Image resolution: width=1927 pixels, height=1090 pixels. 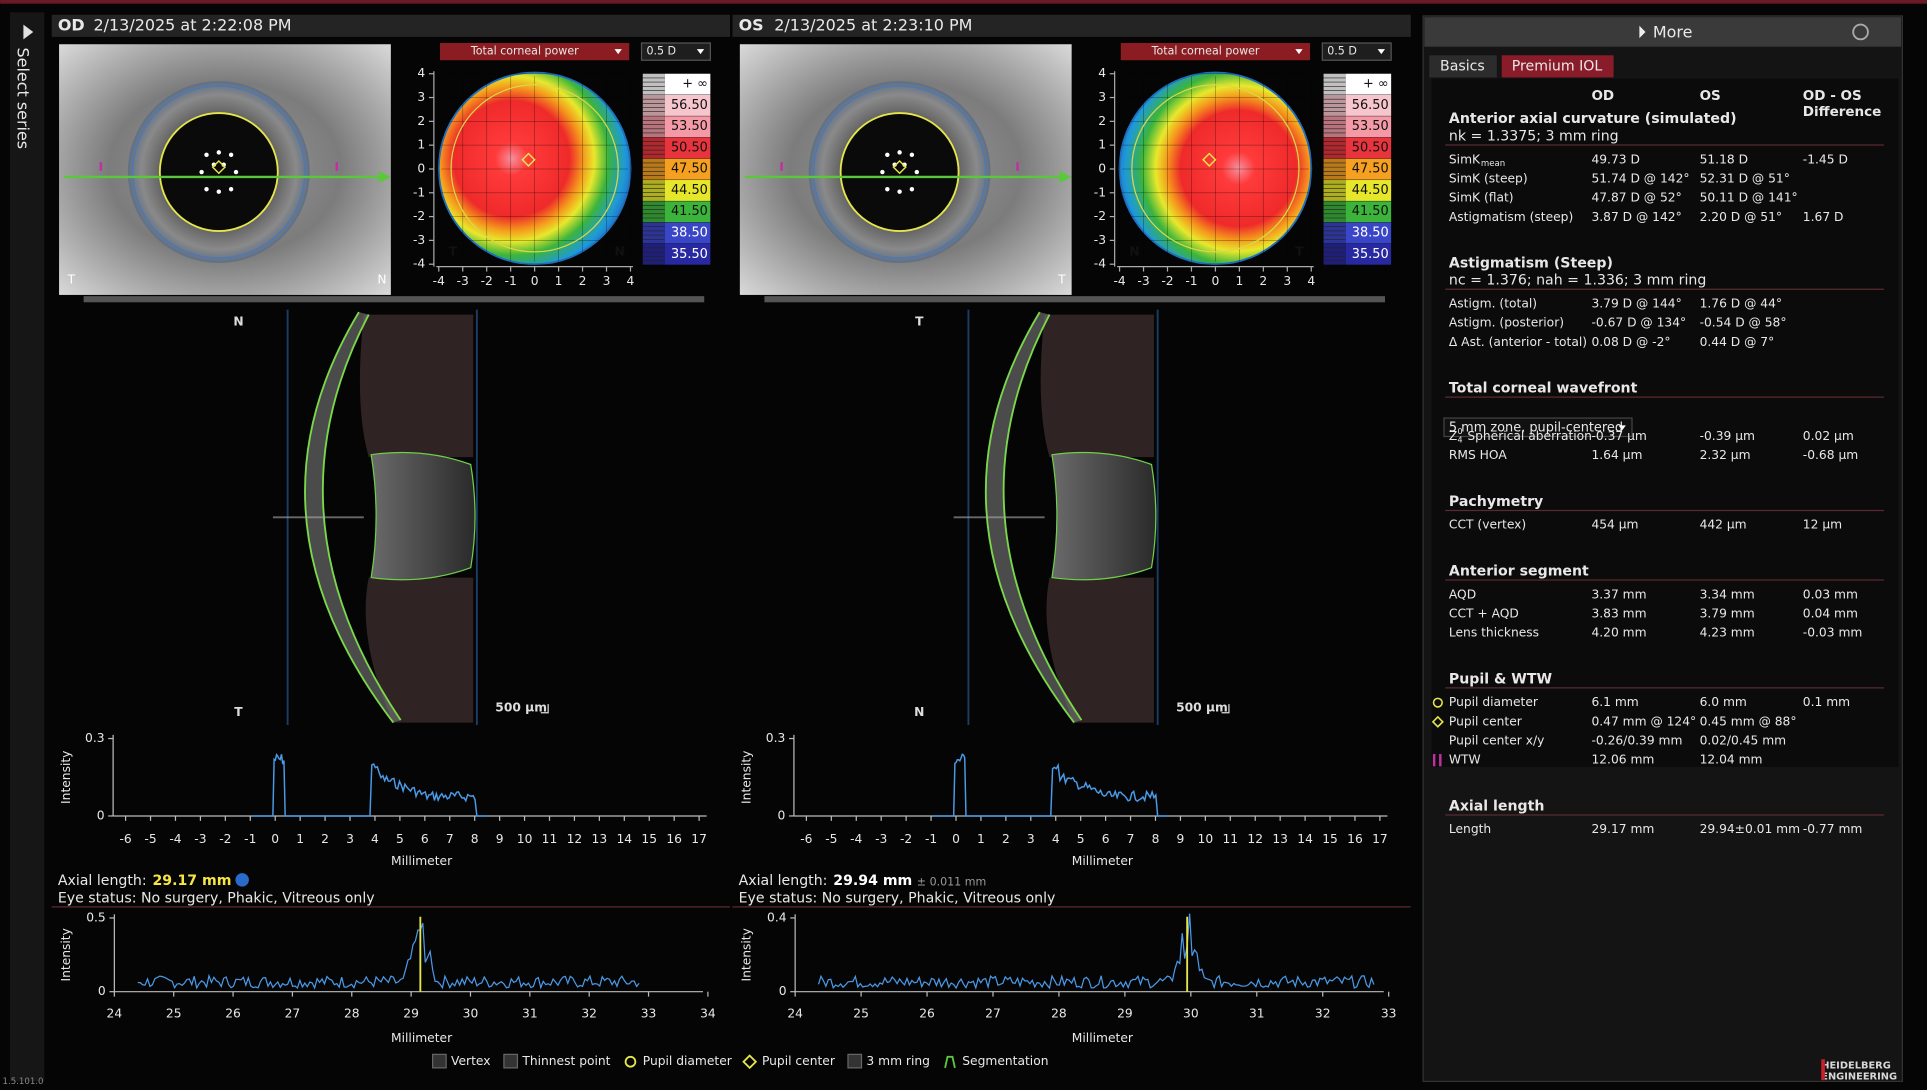 What do you see at coordinates (674, 839) in the screenshot?
I see `x-tick-label: 16` at bounding box center [674, 839].